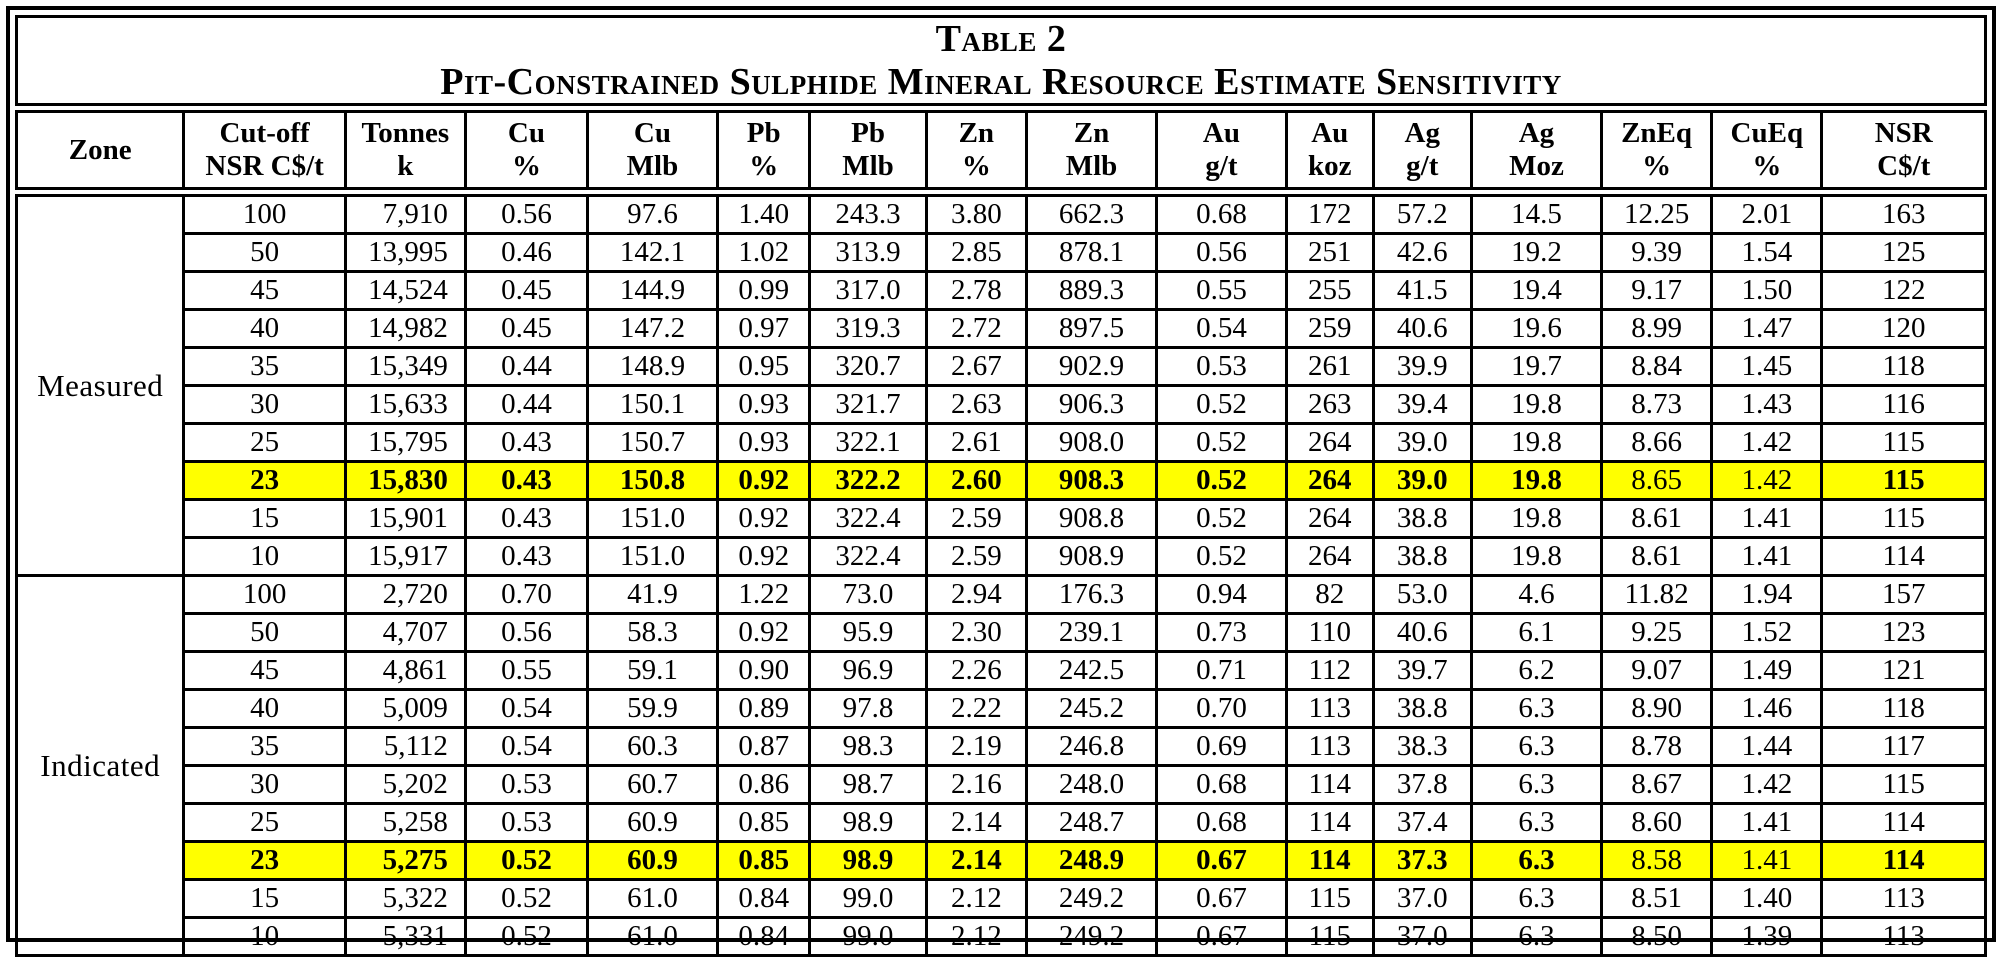 This screenshot has width=2002, height=957. Describe the element at coordinates (264, 595) in the screenshot. I see `cell-cutoff: 100` at that location.